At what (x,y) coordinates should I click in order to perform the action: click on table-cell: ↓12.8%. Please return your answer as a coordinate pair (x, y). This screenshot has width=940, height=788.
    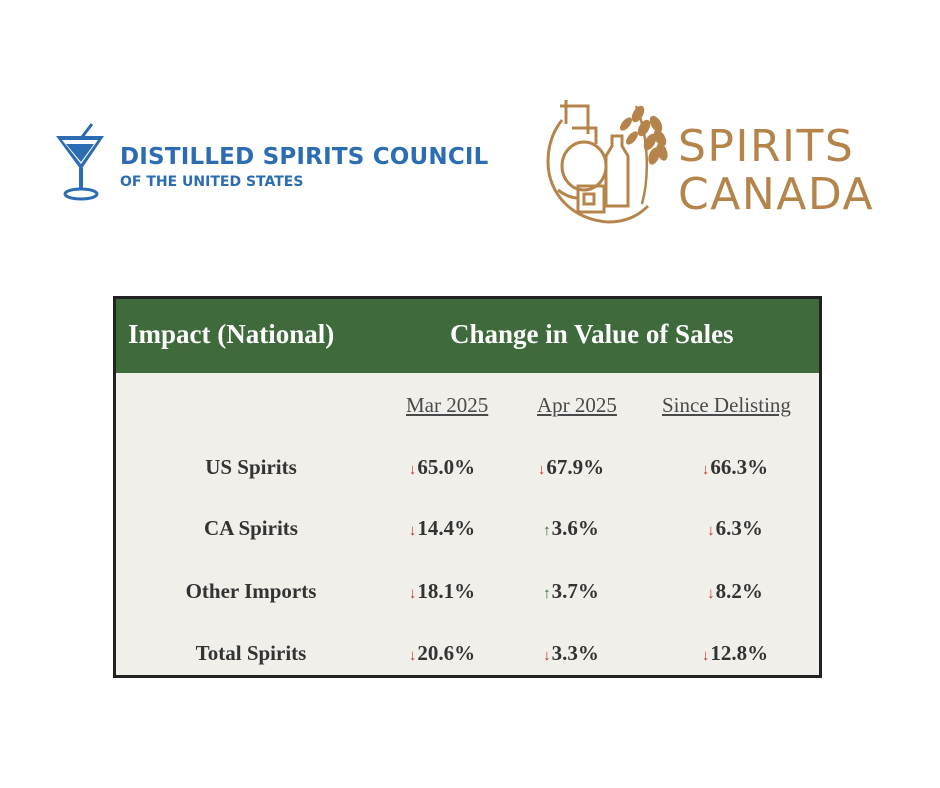
    Looking at the image, I should click on (735, 653).